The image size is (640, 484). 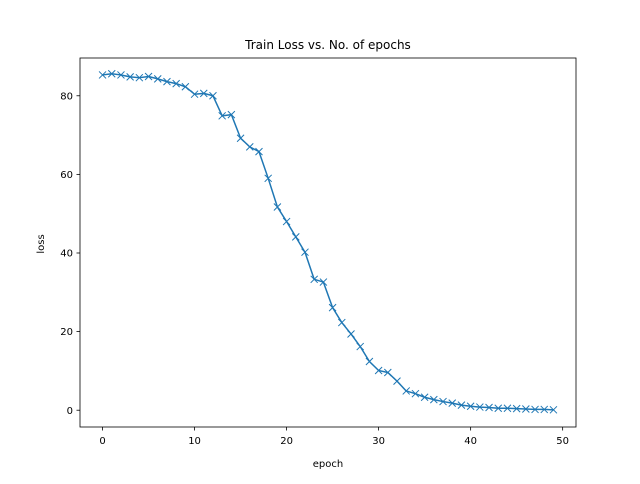 I want to click on x-tick-label: 20, so click(x=286, y=441).